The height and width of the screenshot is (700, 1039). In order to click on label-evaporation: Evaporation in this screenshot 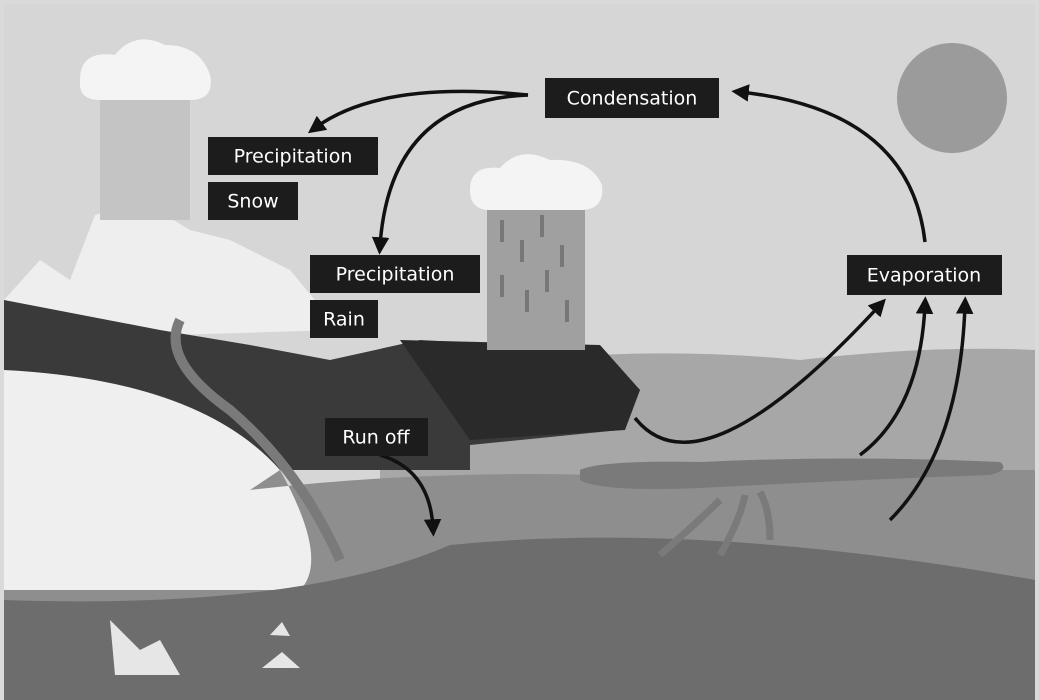, I will do `click(924, 275)`.